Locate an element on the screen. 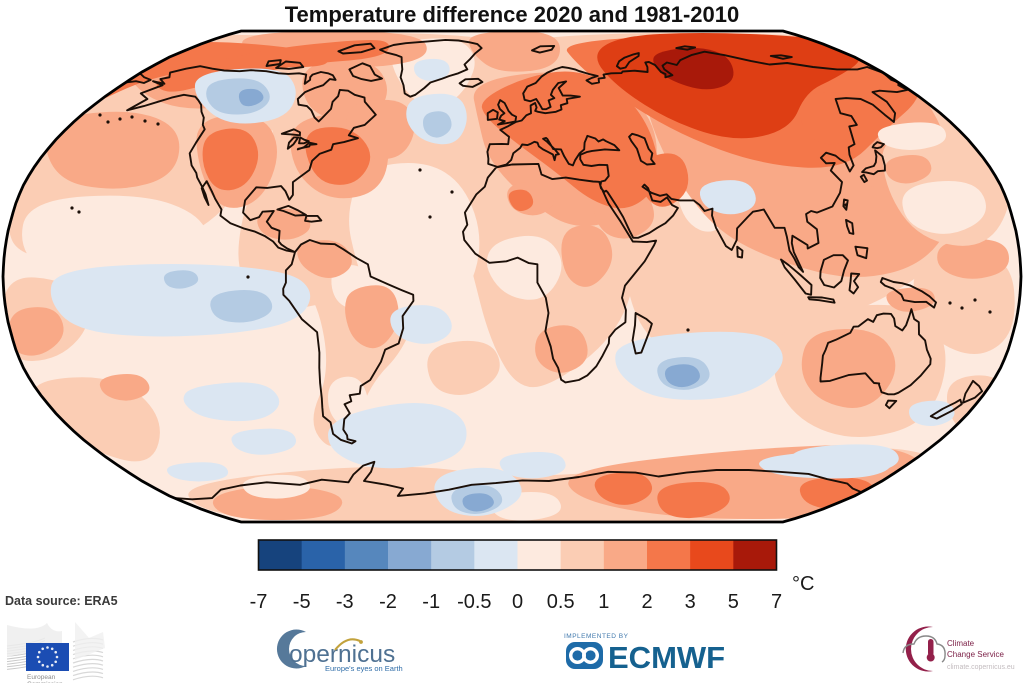 Image resolution: width=1024 pixels, height=683 pixels. svg-text: opernicus is located at coordinates (342, 654).